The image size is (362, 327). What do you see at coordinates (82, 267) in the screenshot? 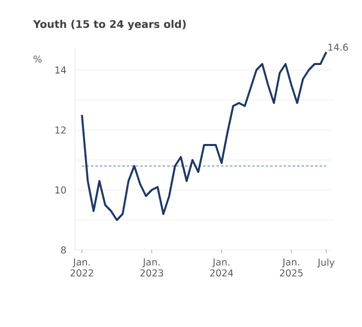
I see `x-tick-label: Jan. 2022` at bounding box center [82, 267].